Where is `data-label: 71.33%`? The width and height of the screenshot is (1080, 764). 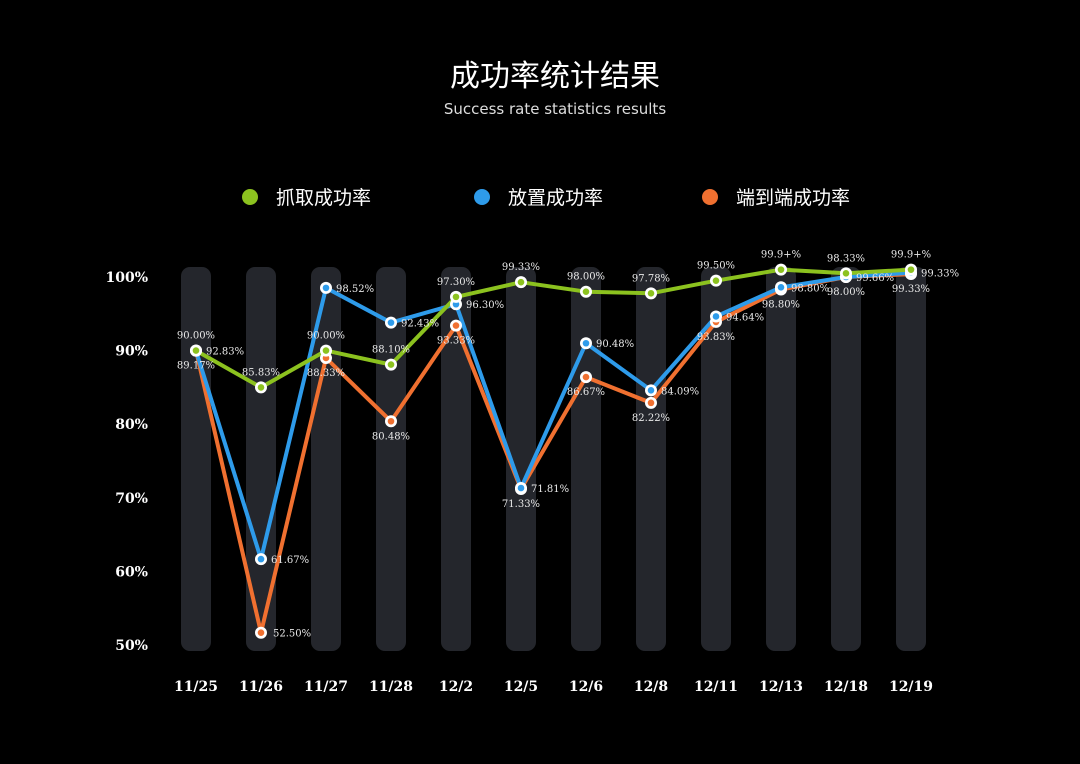
data-label: 71.33% is located at coordinates (521, 504).